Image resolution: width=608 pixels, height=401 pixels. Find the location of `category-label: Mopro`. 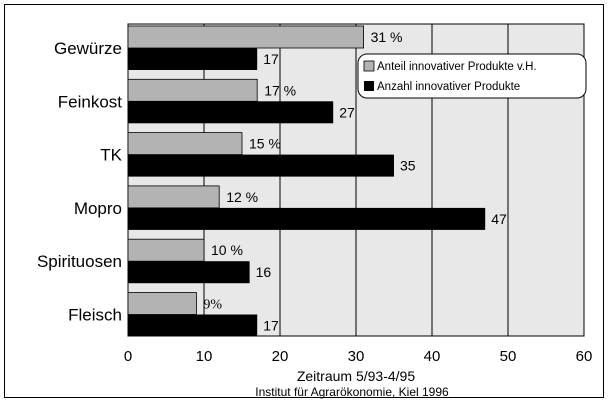

category-label: Mopro is located at coordinates (98, 208).